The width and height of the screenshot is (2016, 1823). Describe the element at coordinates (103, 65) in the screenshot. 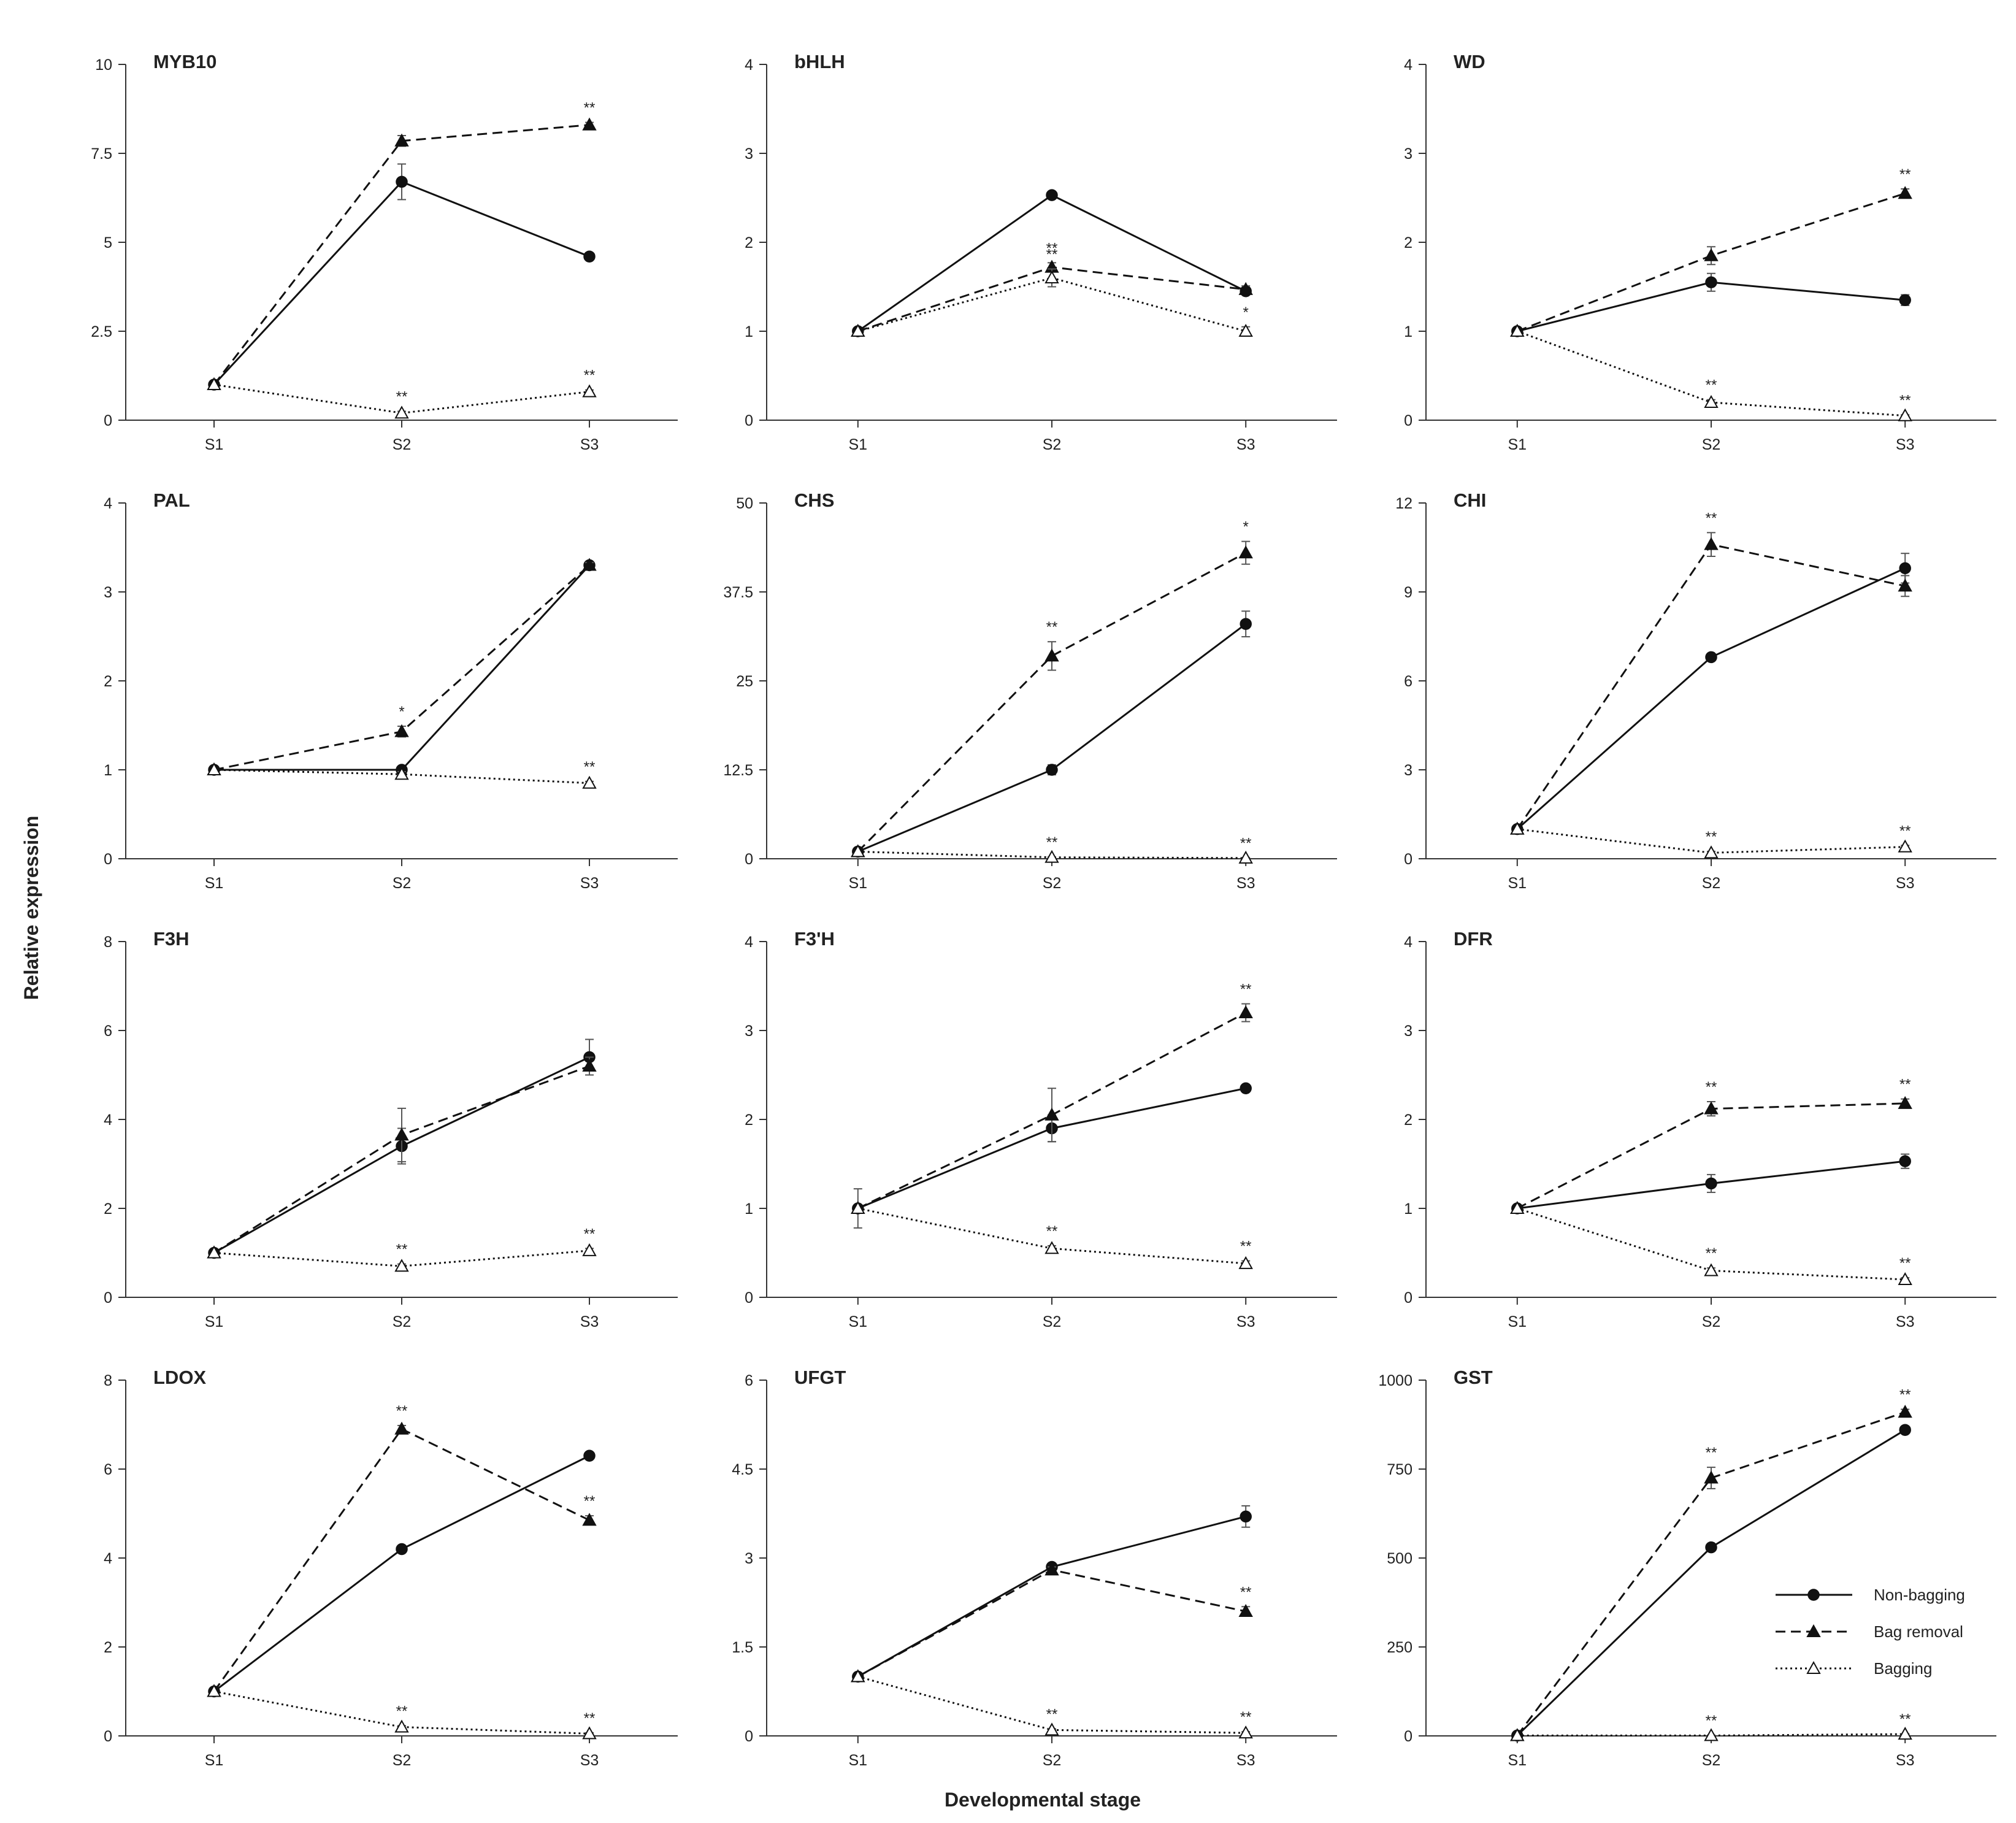

I see `y-tick-label: 10` at that location.